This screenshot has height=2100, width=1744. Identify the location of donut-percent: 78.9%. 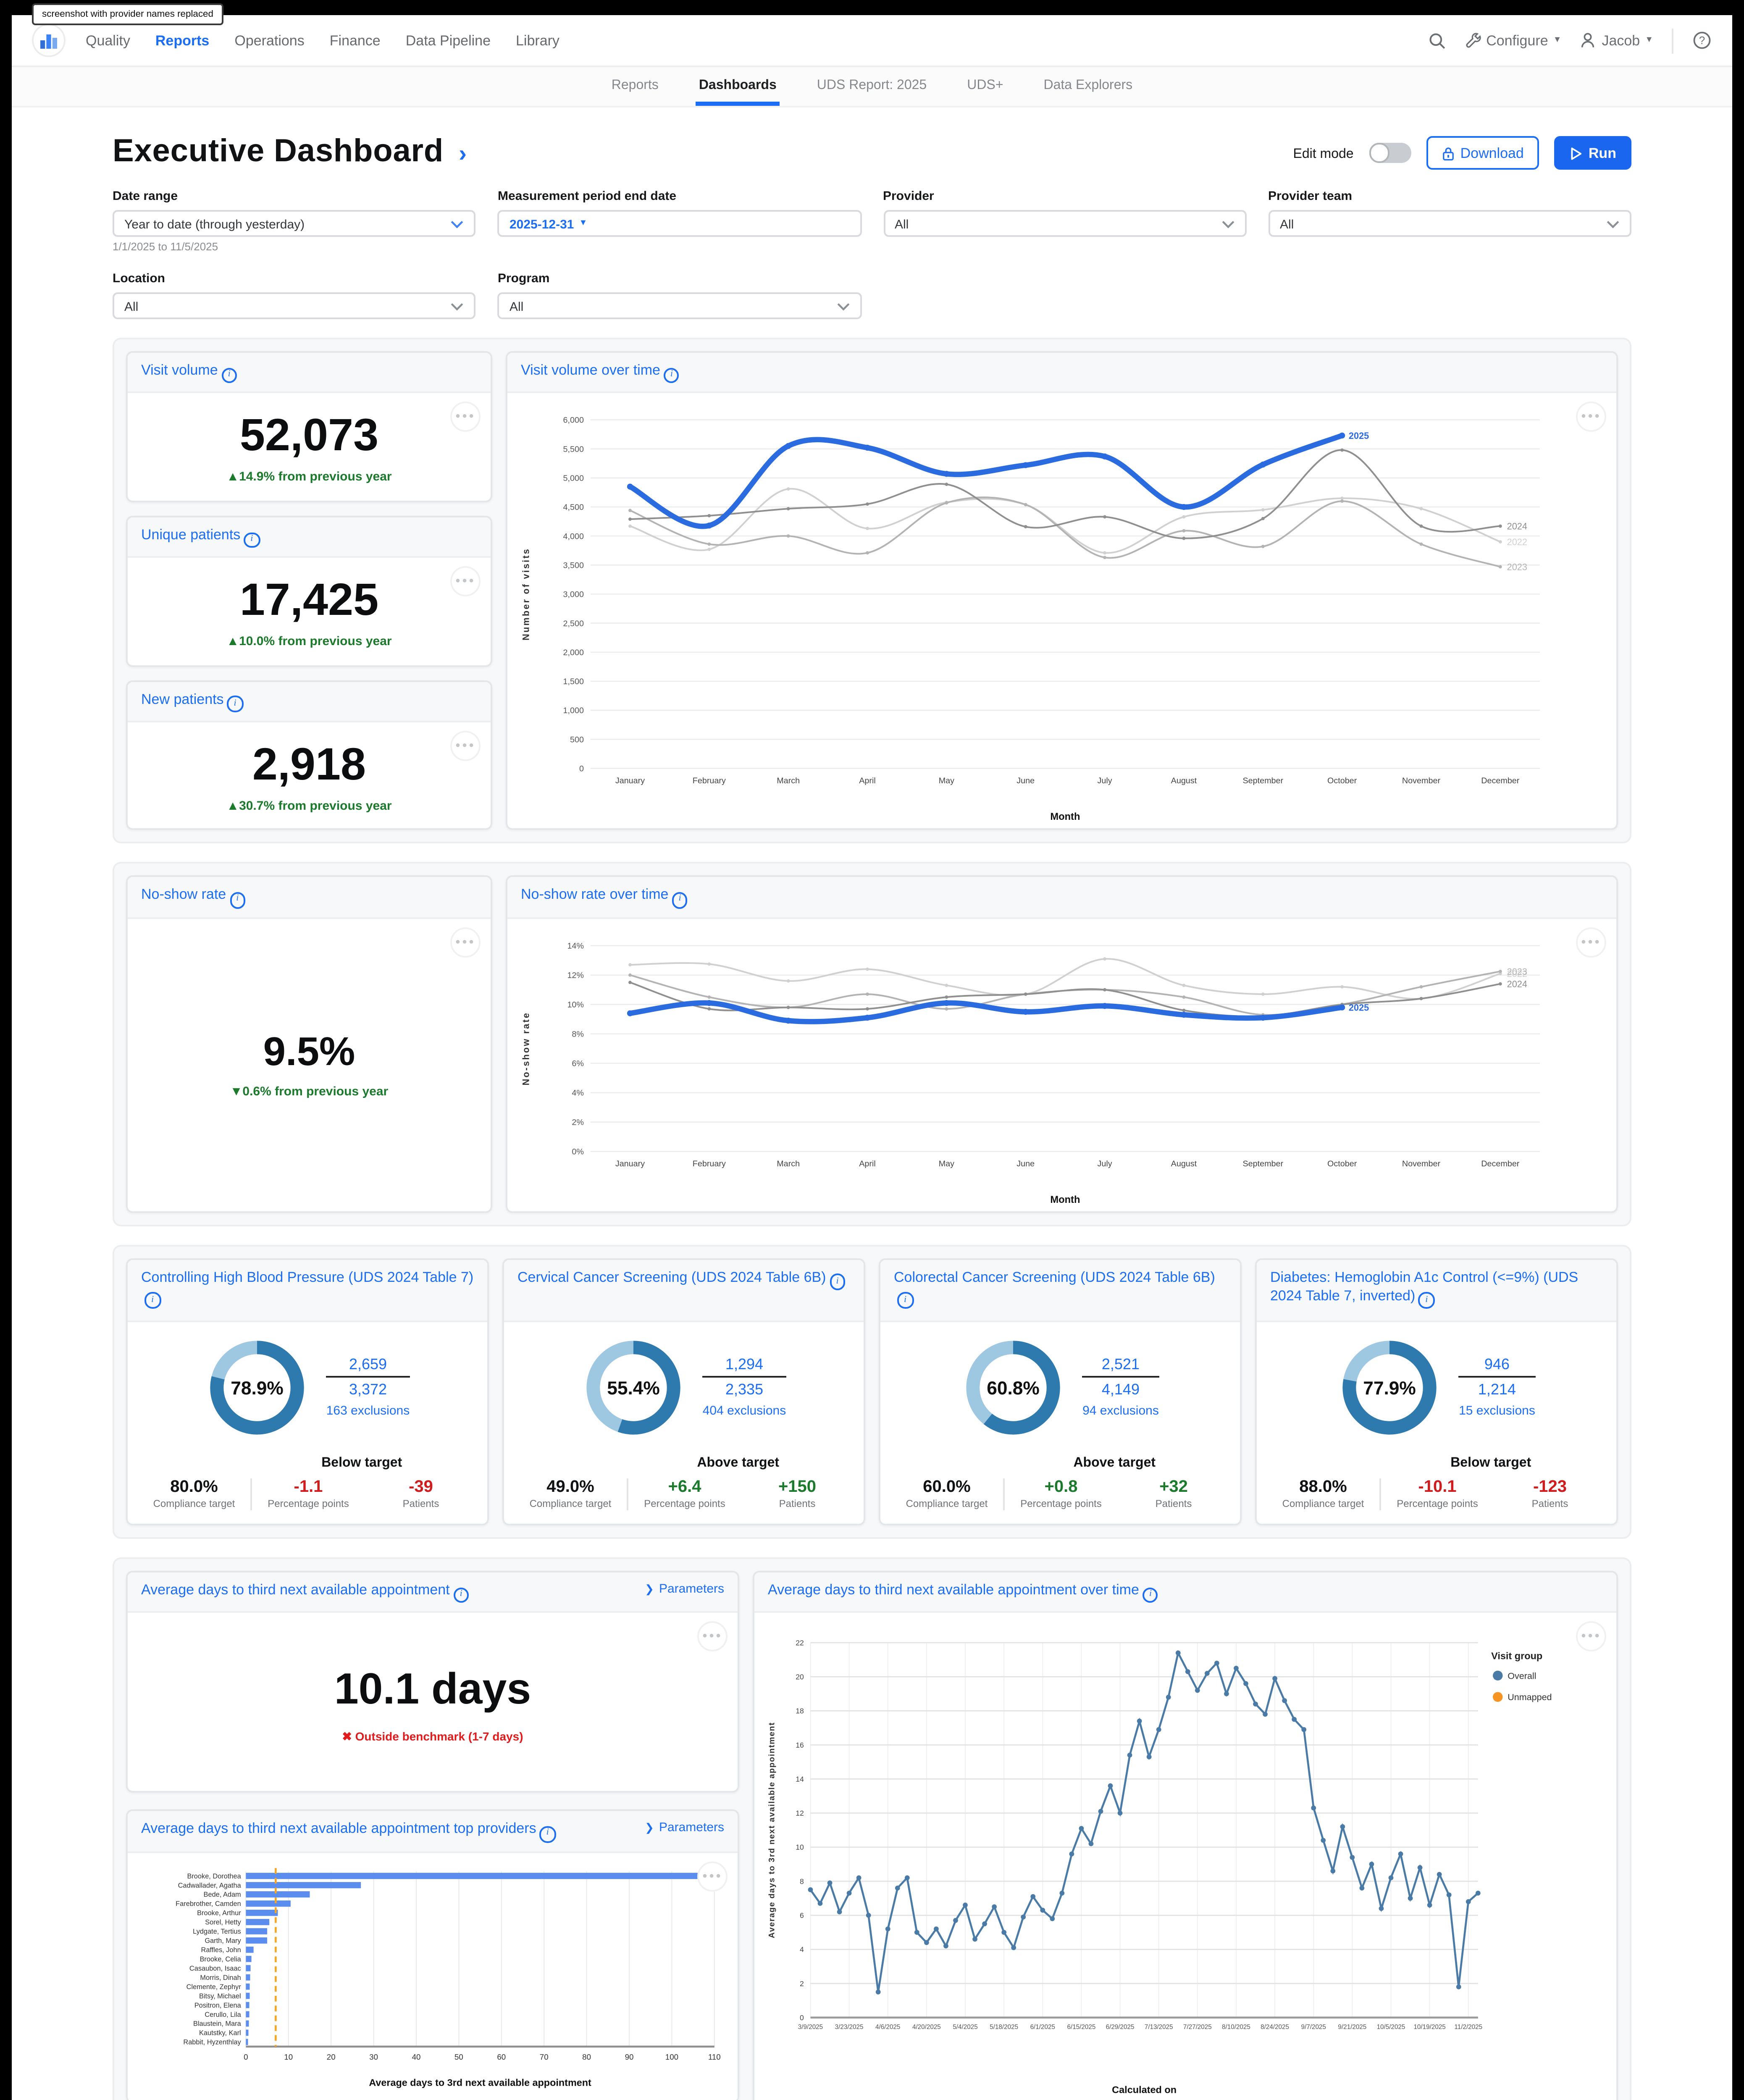
(257, 1387).